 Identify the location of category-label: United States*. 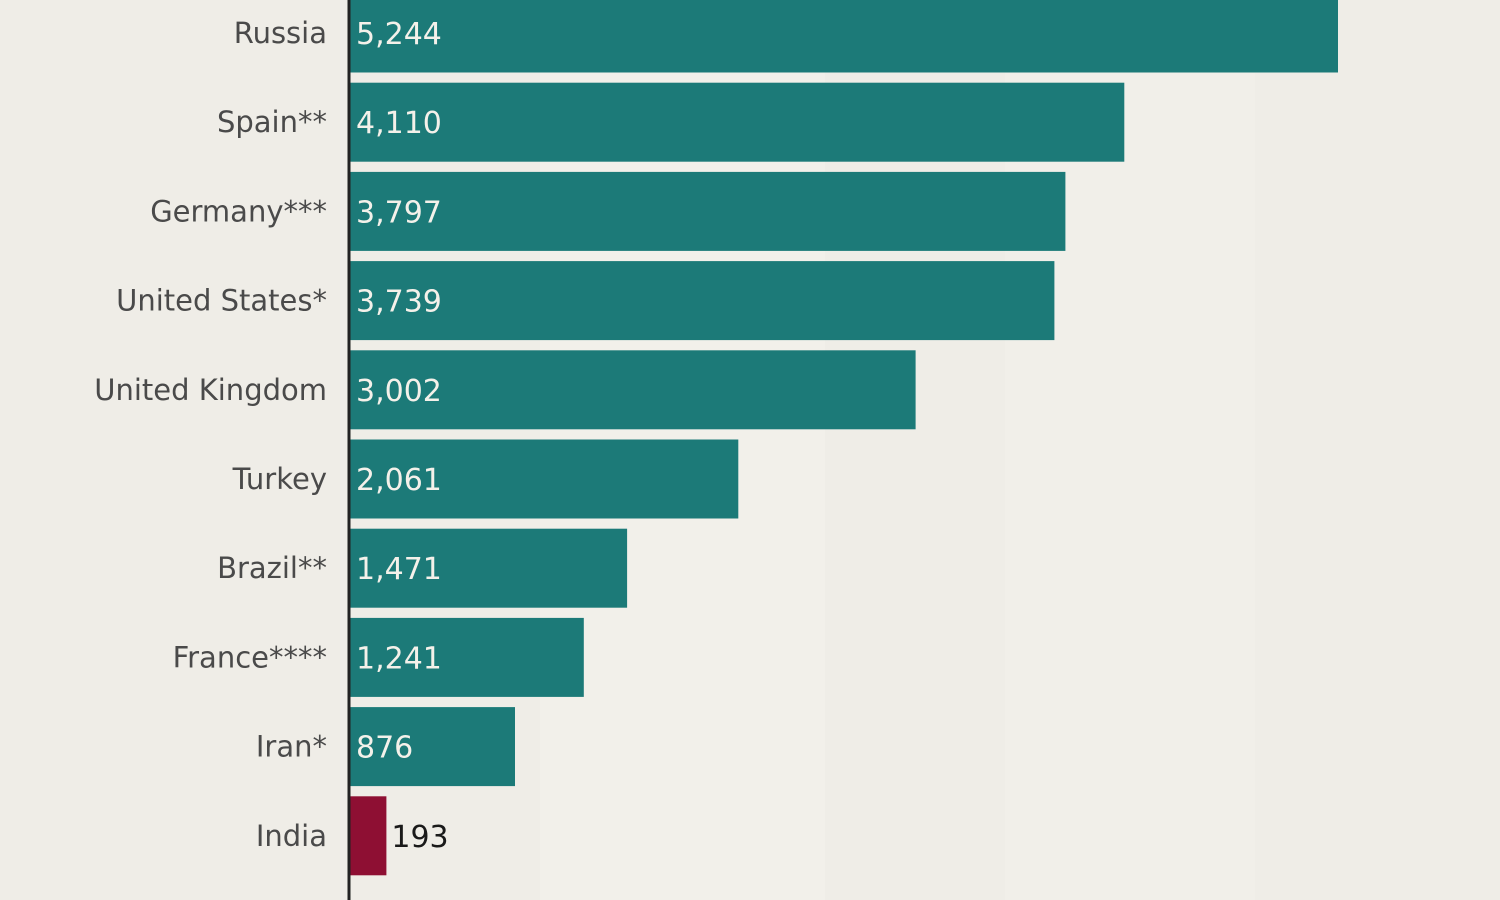
(221, 301).